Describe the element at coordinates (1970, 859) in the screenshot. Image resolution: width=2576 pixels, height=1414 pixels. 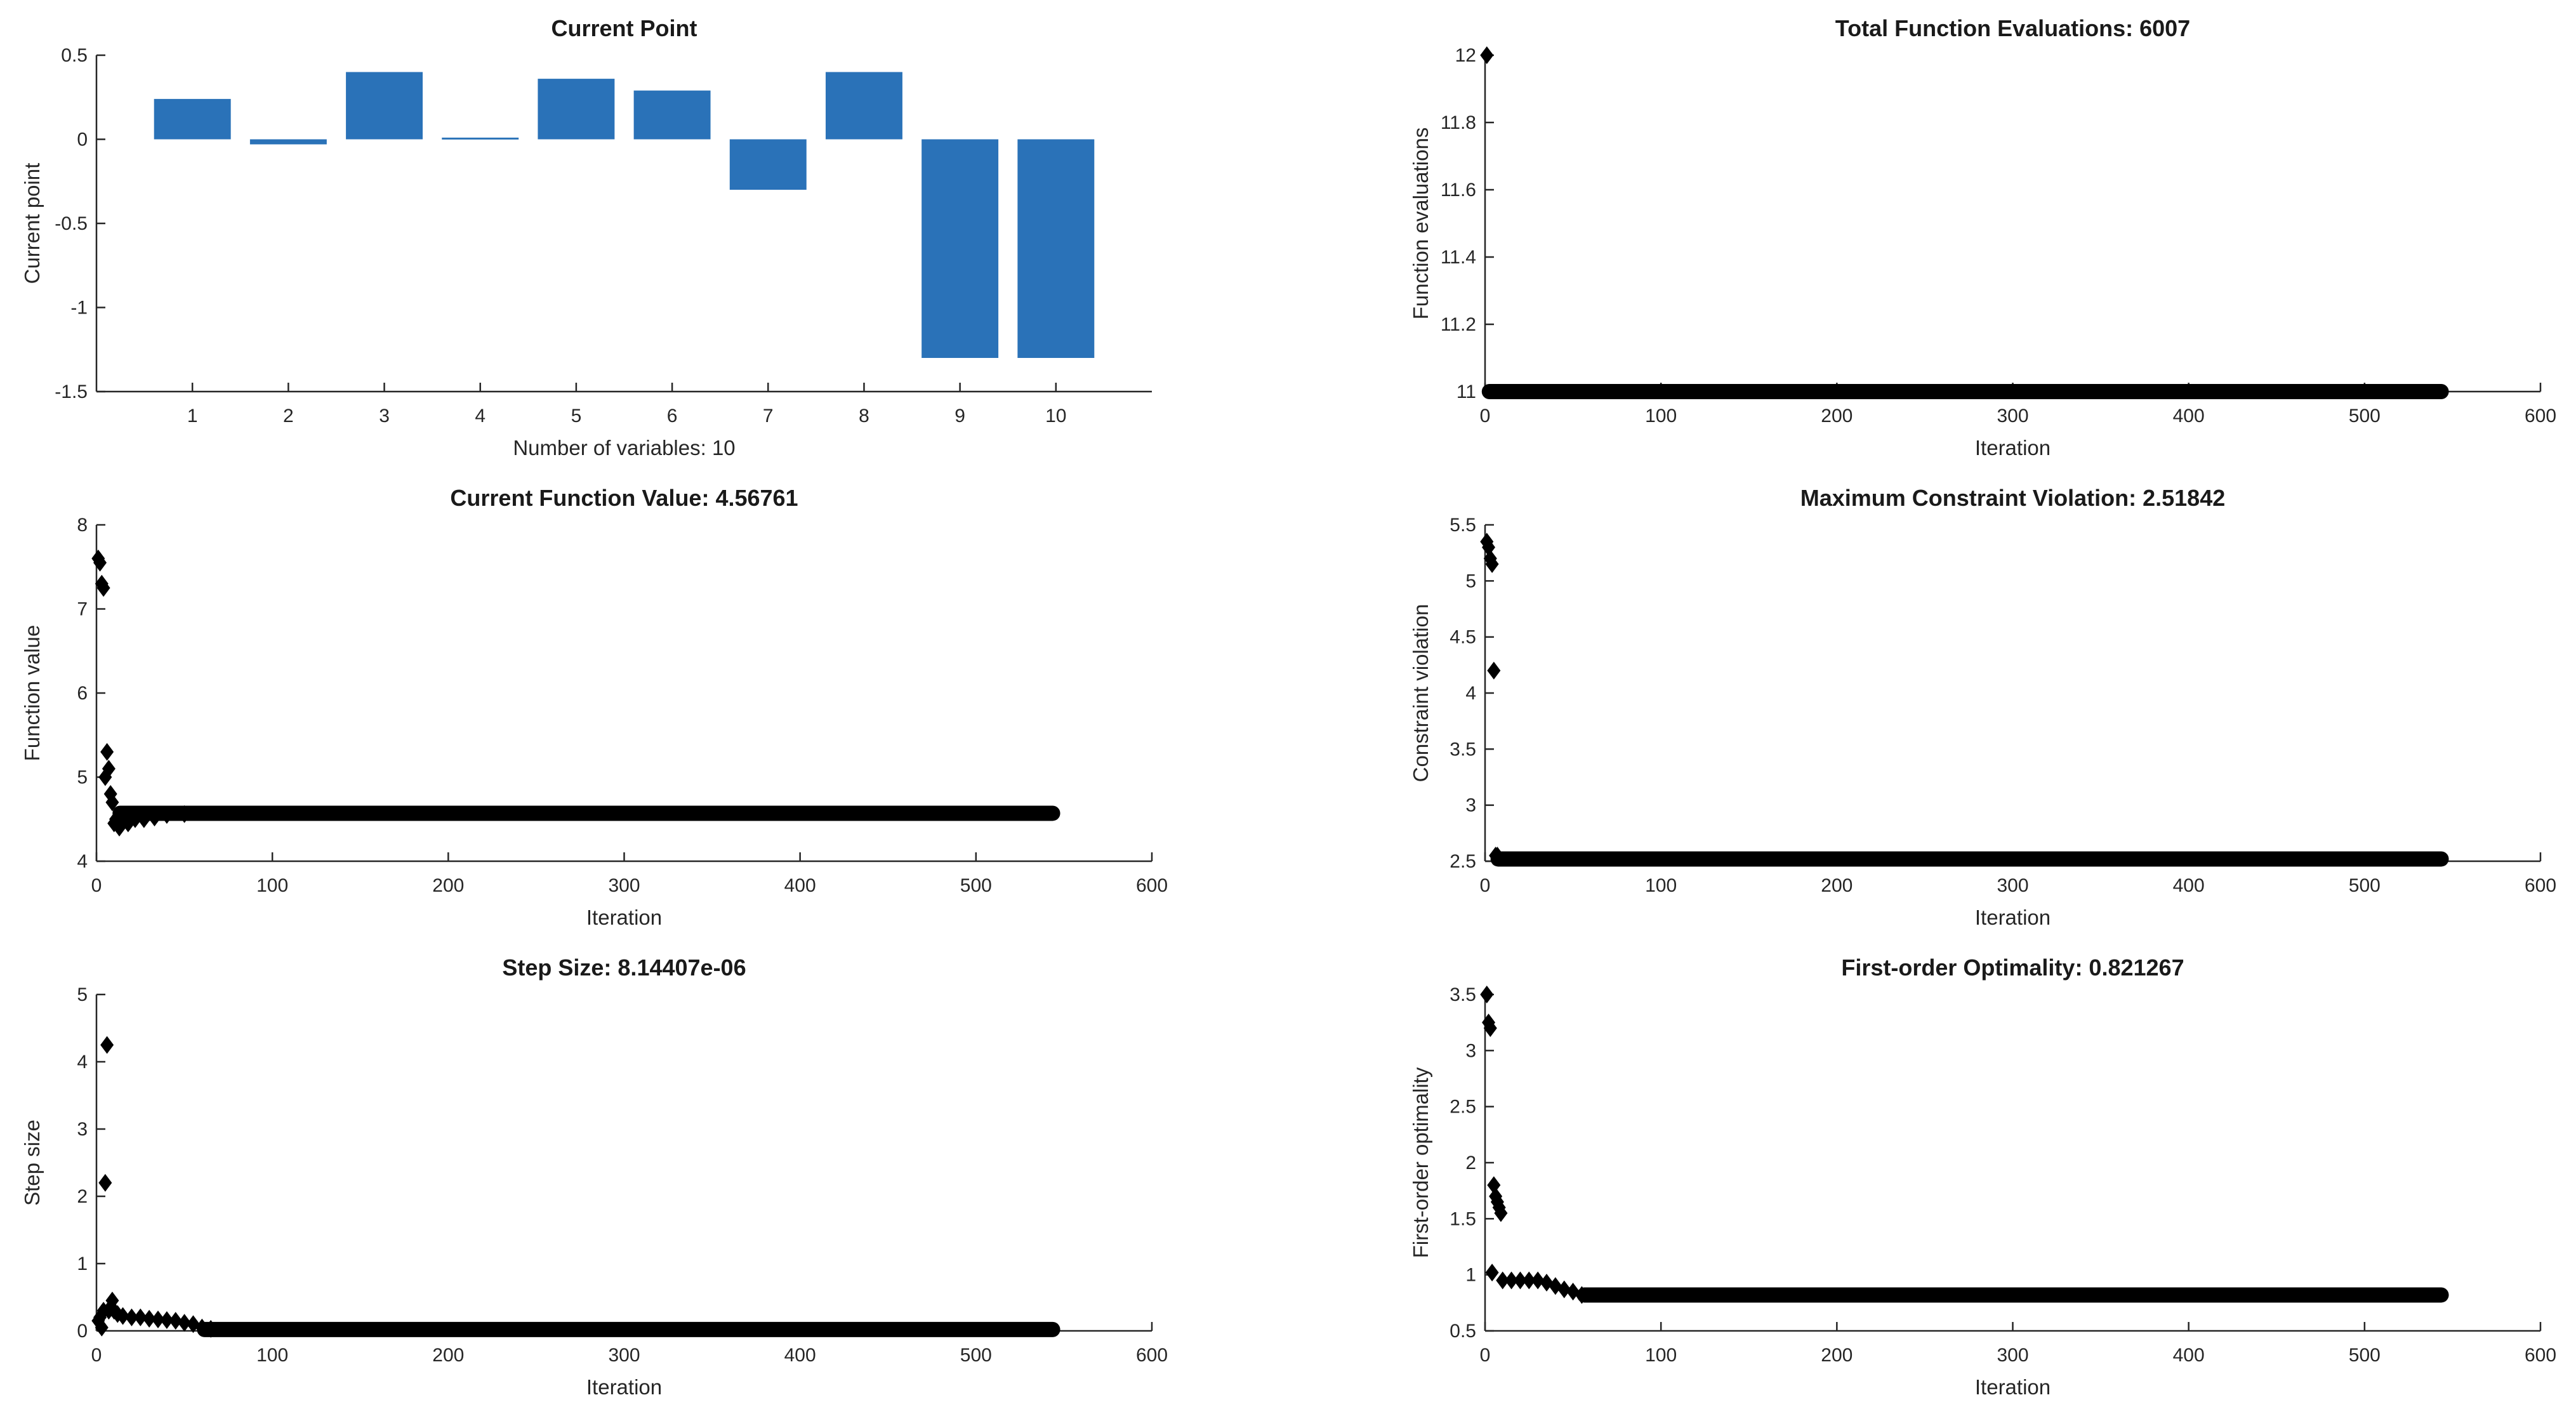
I see `maximum-constraint-violation-plateau-markers` at that location.